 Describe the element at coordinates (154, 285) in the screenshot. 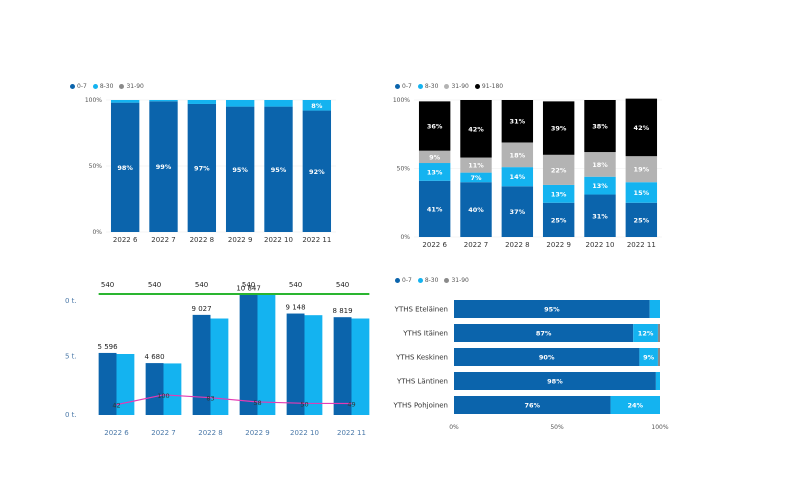

I see `line-top-label: 540` at that location.